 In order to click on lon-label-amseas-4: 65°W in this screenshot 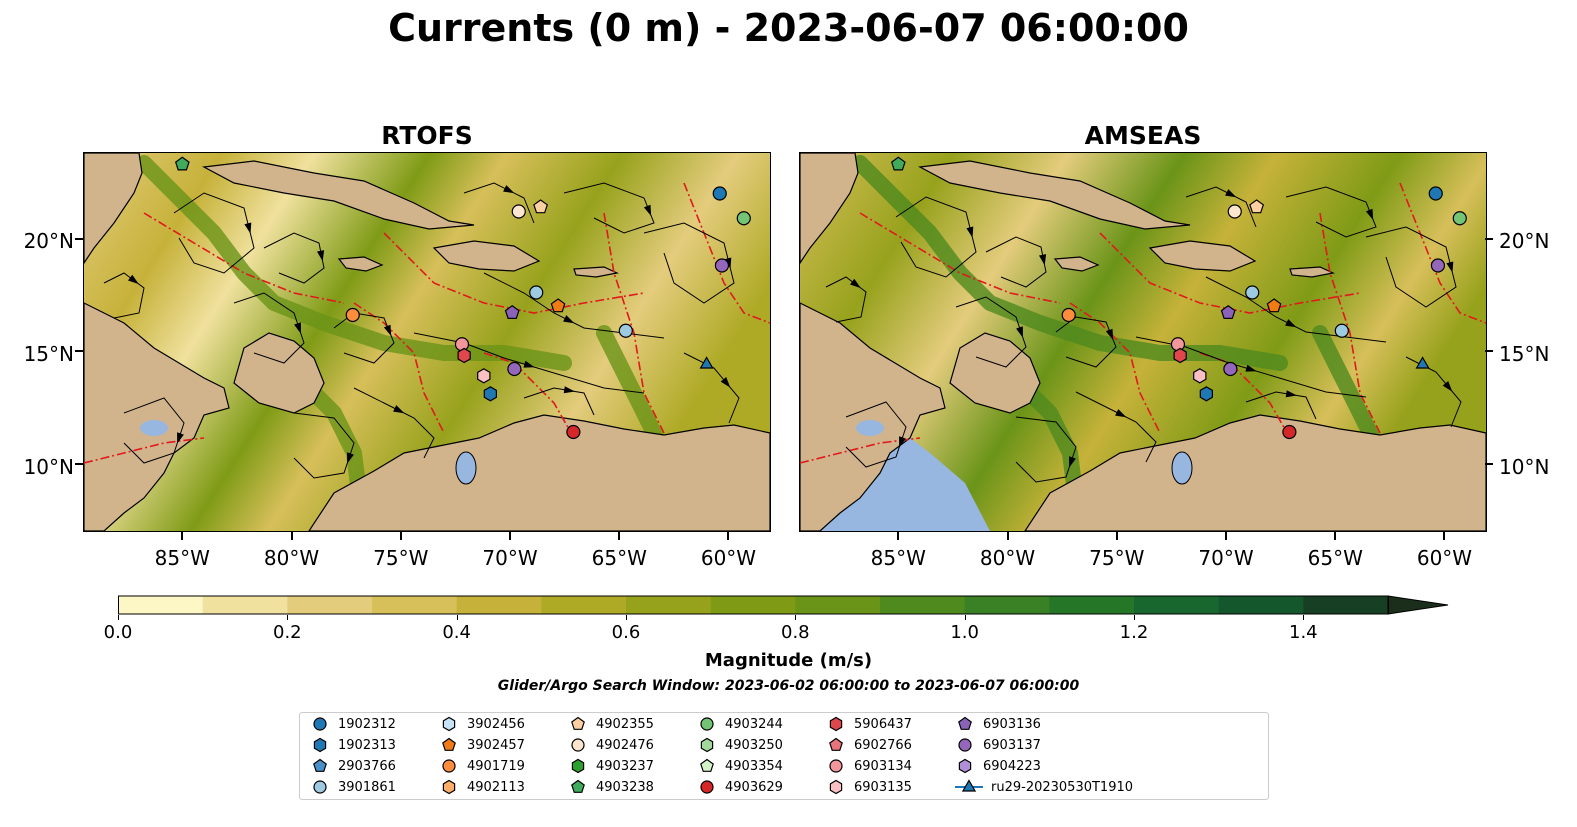, I will do `click(1335, 558)`.